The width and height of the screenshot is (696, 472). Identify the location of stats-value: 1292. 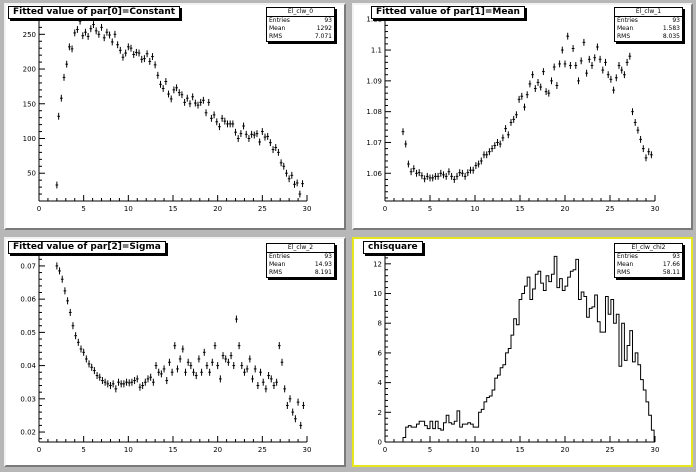
(324, 28).